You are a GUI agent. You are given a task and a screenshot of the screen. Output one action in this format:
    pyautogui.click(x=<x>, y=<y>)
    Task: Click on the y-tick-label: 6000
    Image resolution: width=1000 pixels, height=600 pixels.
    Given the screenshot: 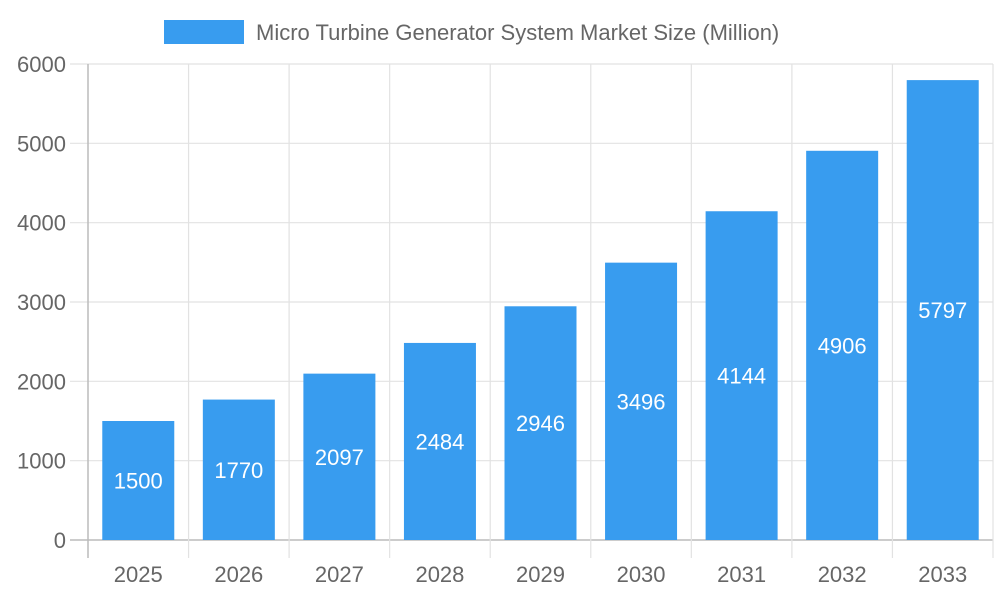 What is the action you would take?
    pyautogui.click(x=41, y=64)
    